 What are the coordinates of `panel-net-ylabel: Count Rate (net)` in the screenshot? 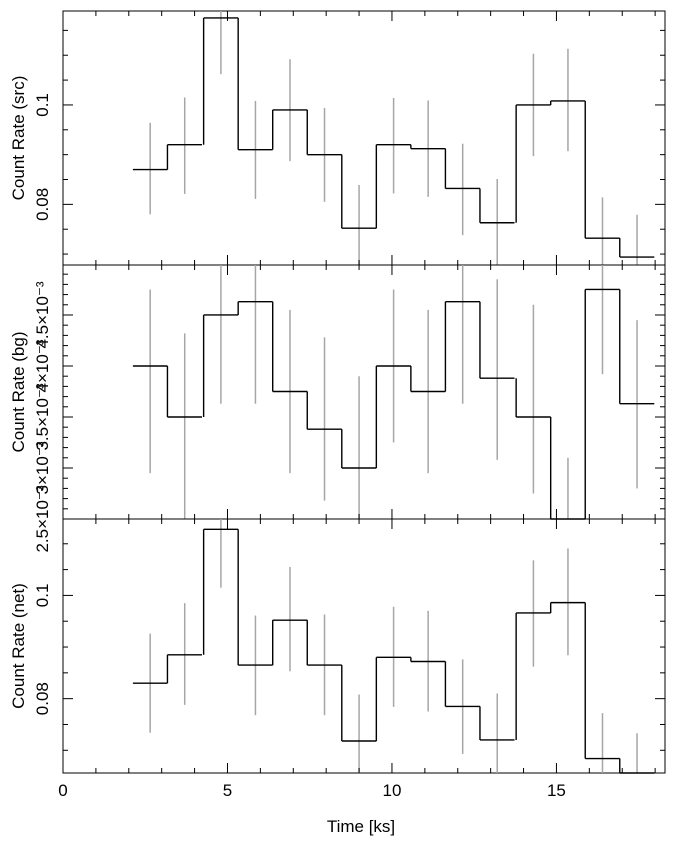 It's located at (18, 646).